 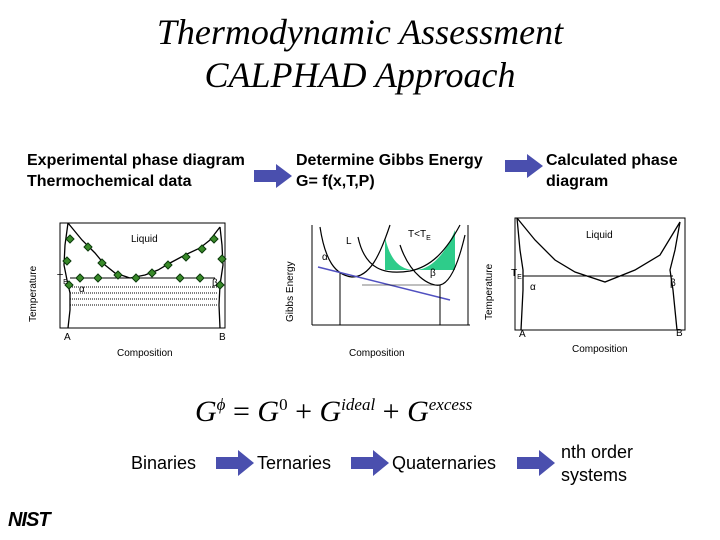 I want to click on eq-plus1: +, so click(x=303, y=411).